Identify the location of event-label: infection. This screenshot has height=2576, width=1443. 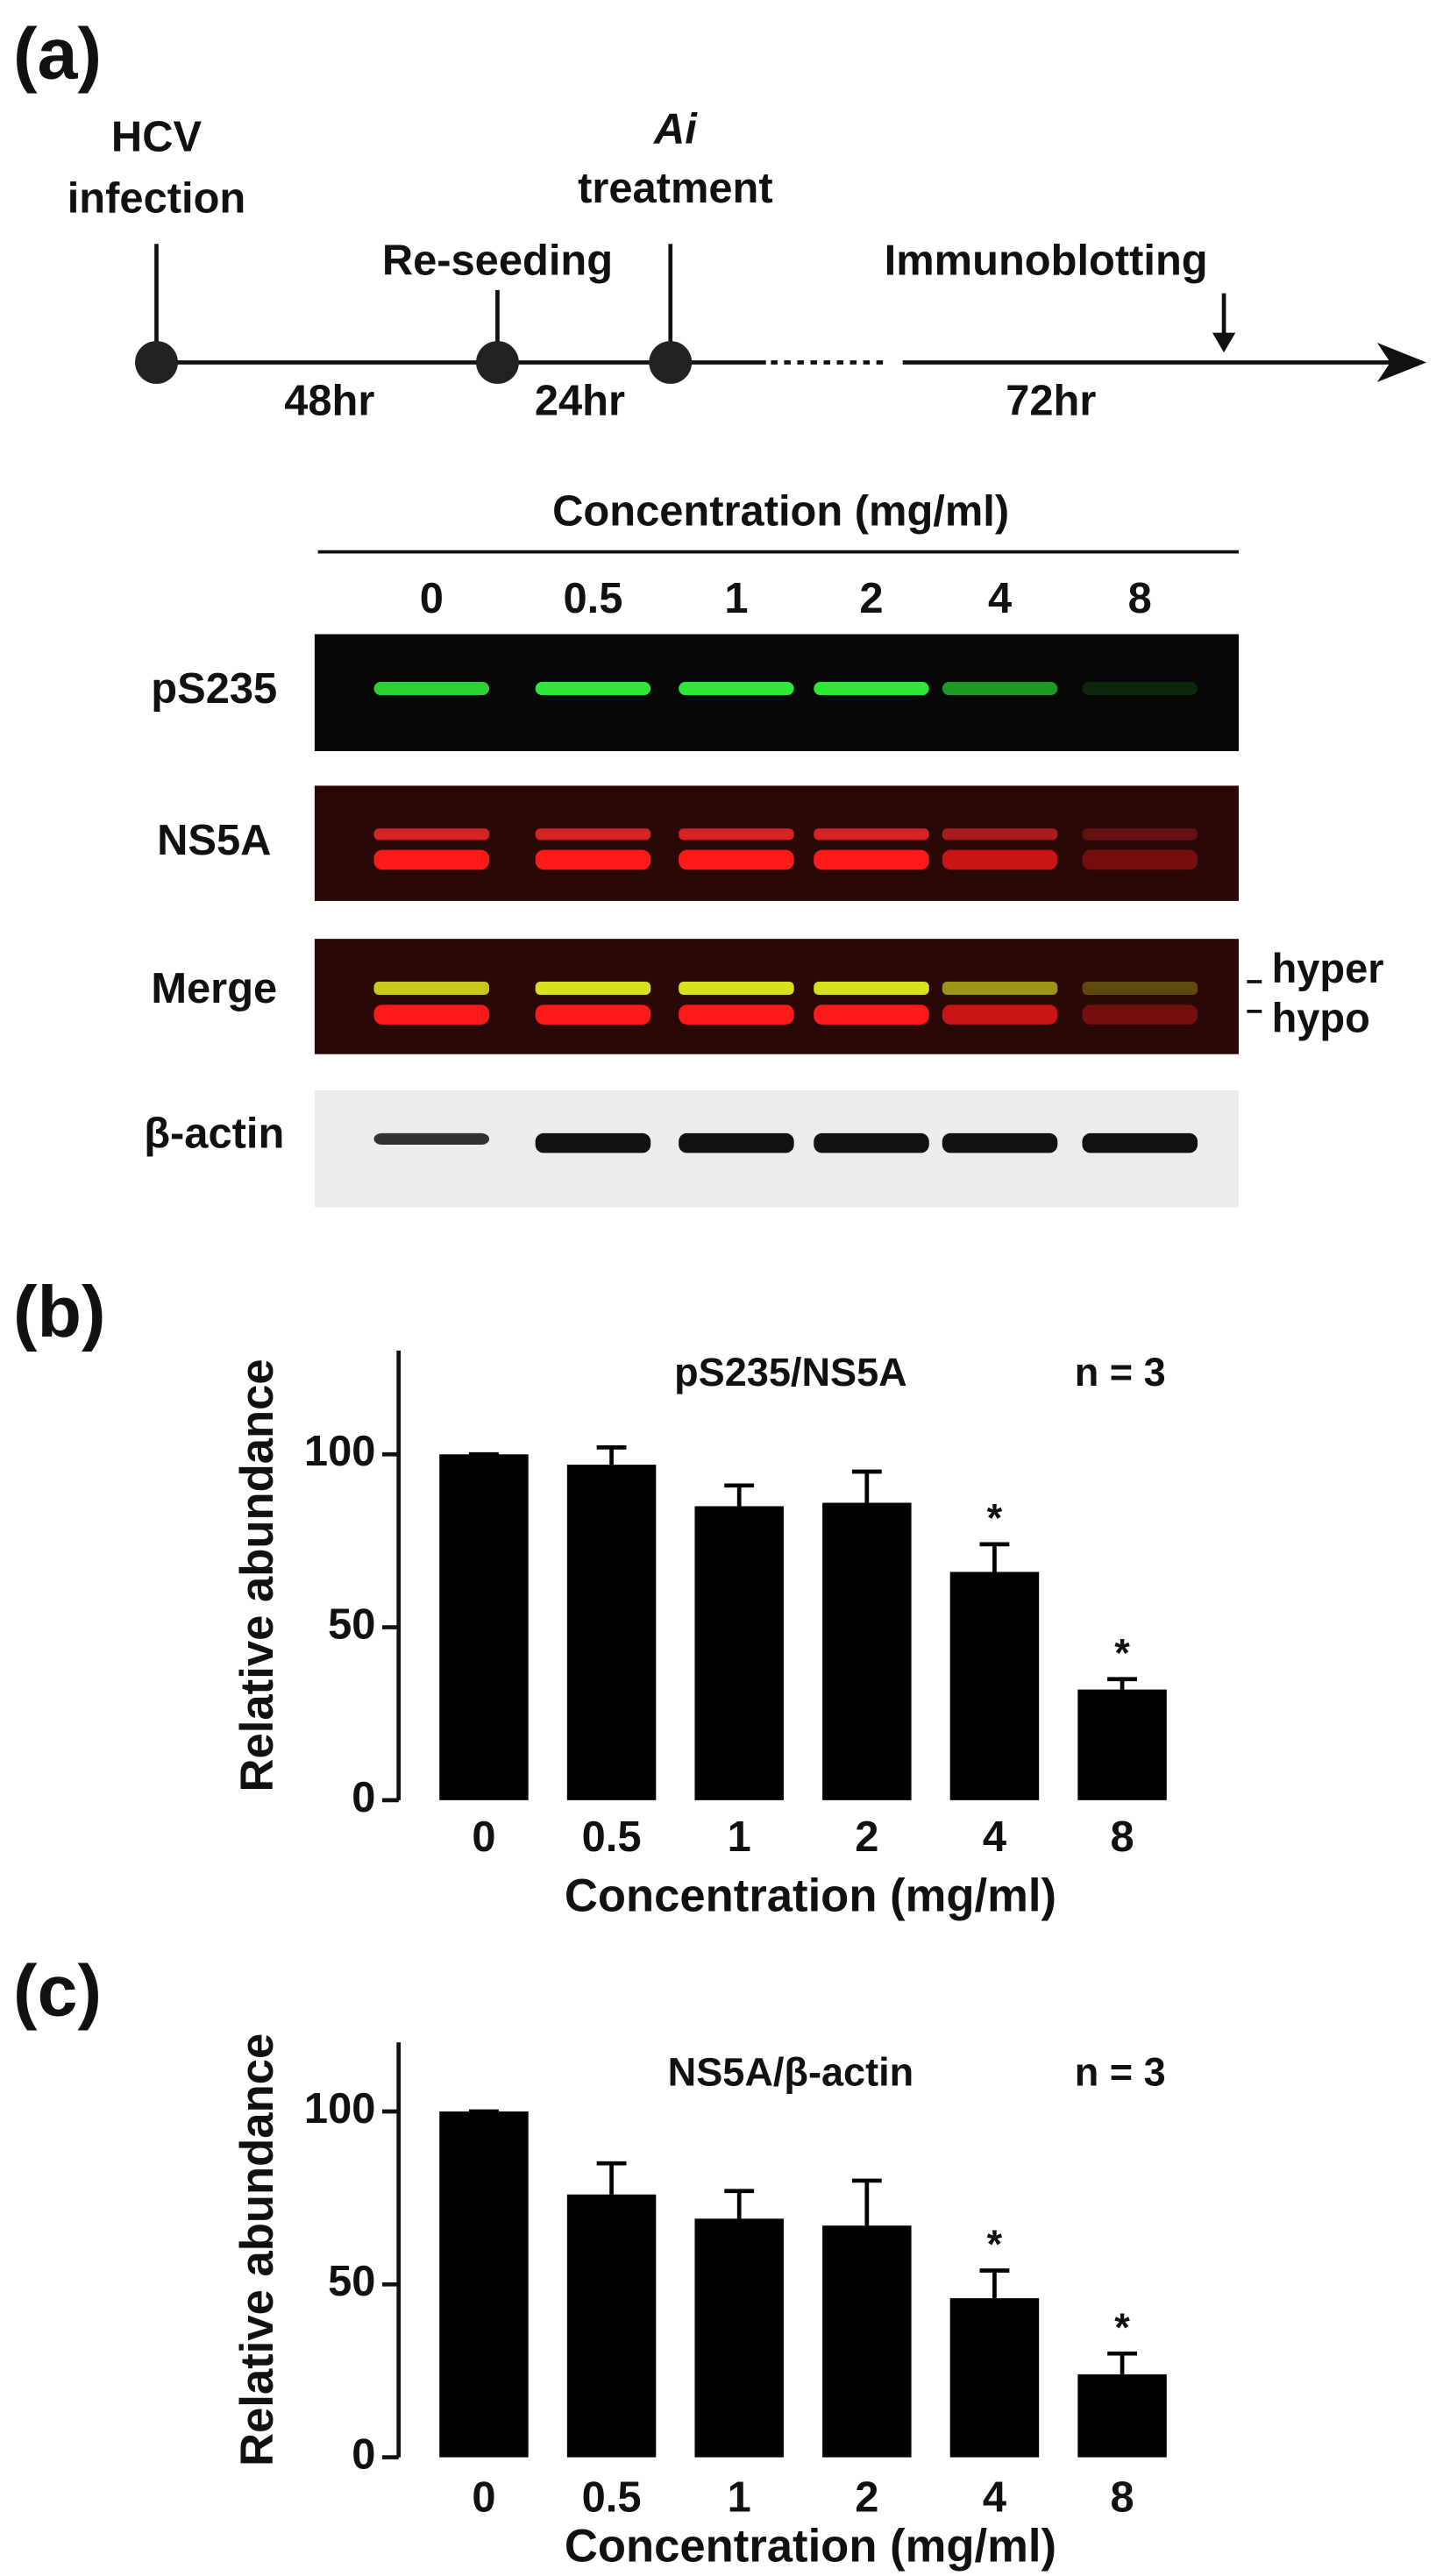
(157, 198).